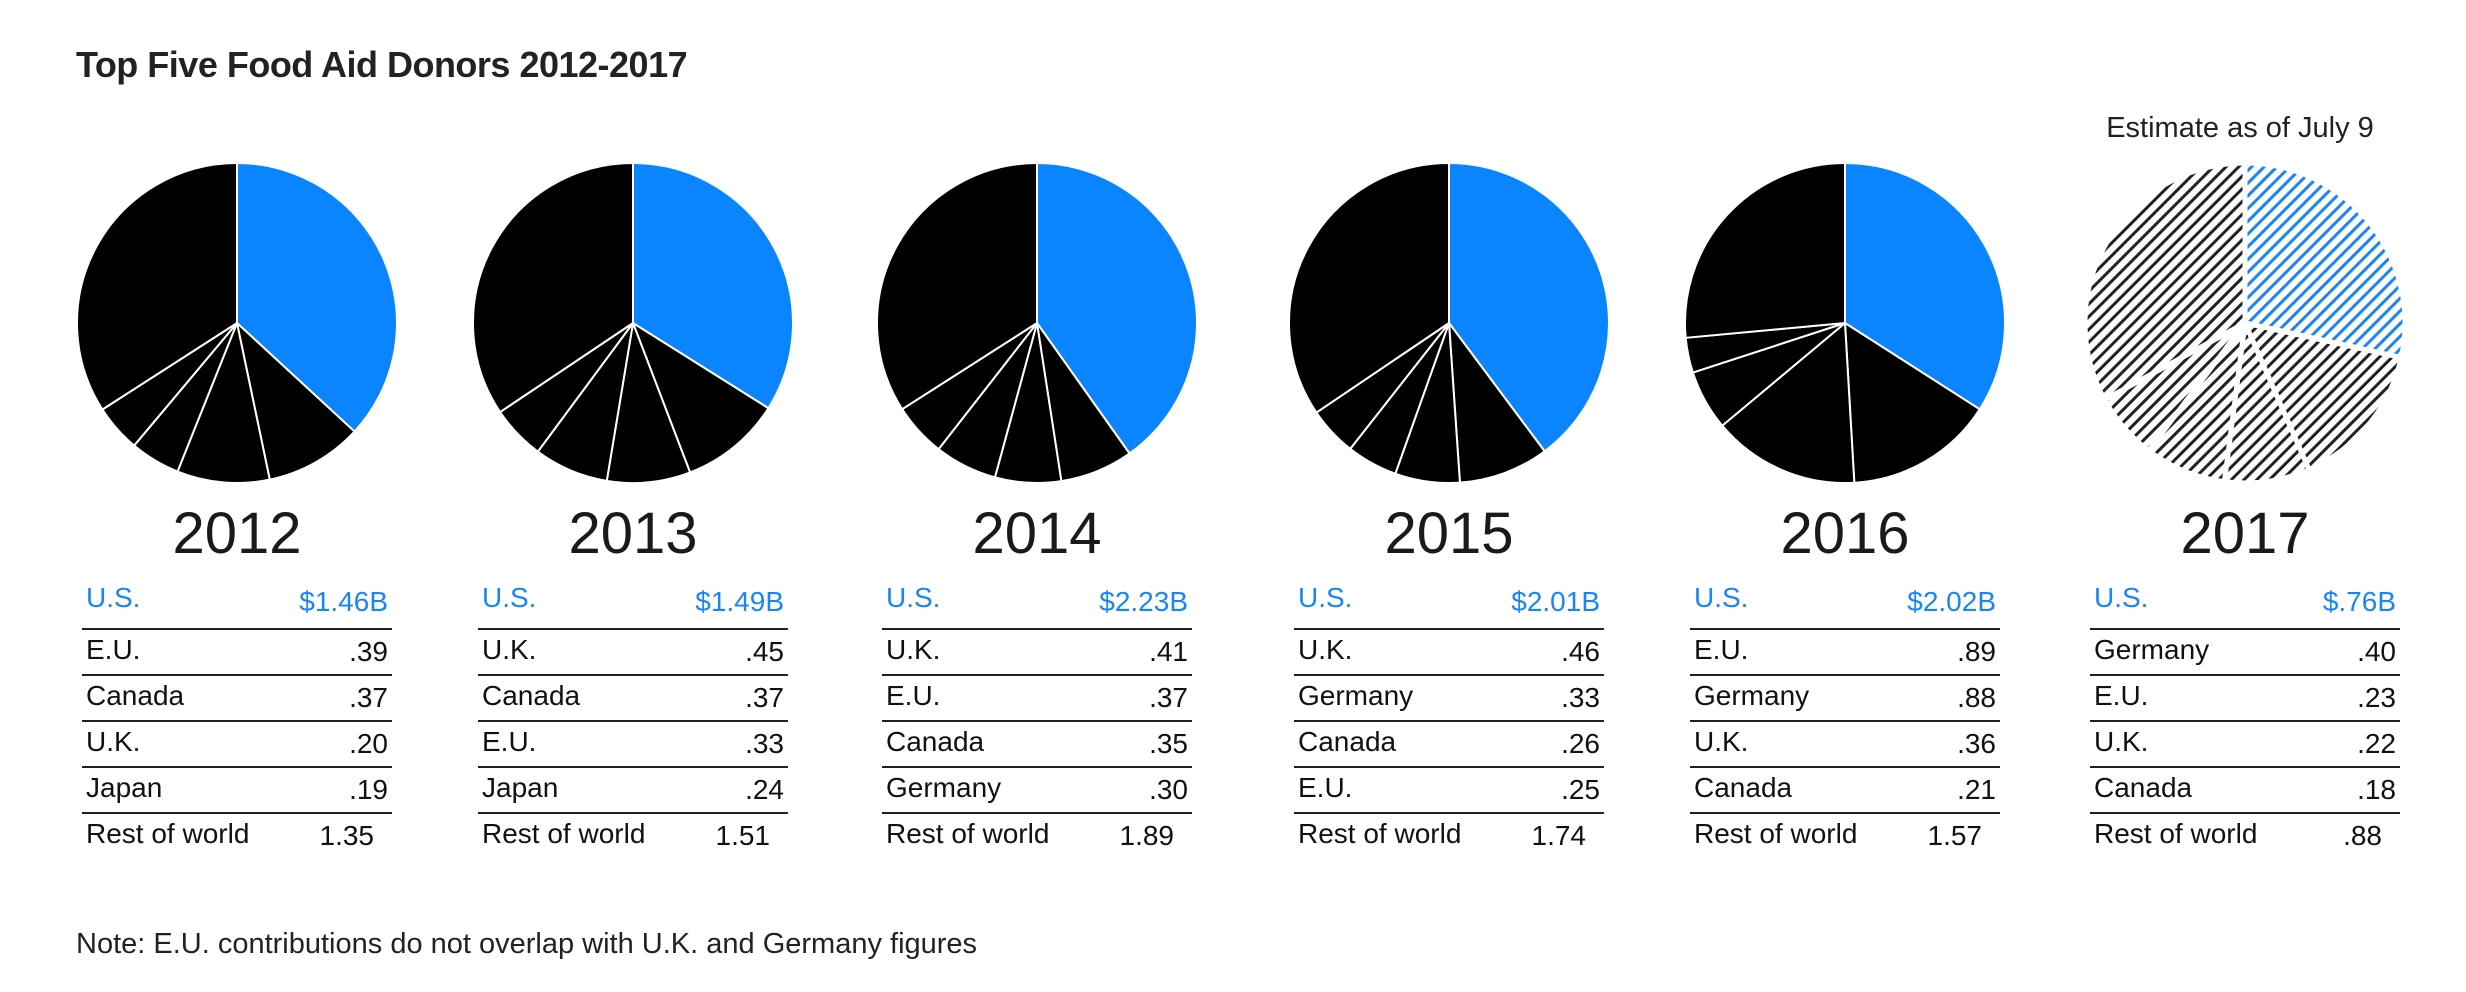  What do you see at coordinates (1037, 697) in the screenshot?
I see `table-row: E.U. .37` at bounding box center [1037, 697].